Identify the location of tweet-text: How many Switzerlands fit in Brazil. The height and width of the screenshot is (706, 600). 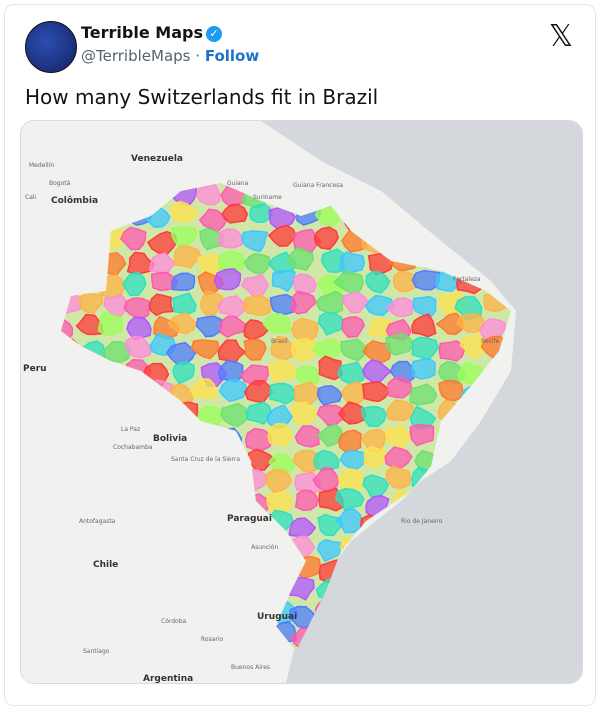
(202, 97).